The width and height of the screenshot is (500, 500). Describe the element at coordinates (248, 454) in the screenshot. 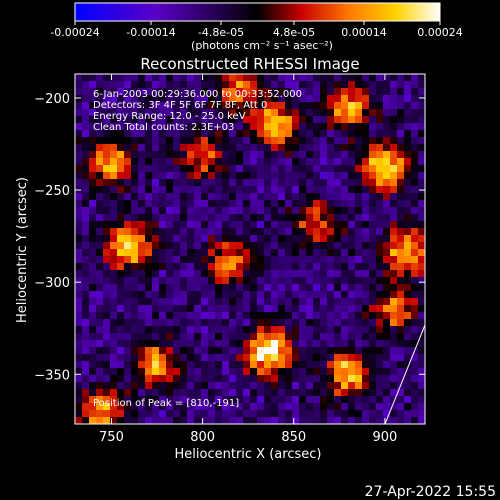

I see `x-axis-label: Heliocentric X (arcsec)` at that location.